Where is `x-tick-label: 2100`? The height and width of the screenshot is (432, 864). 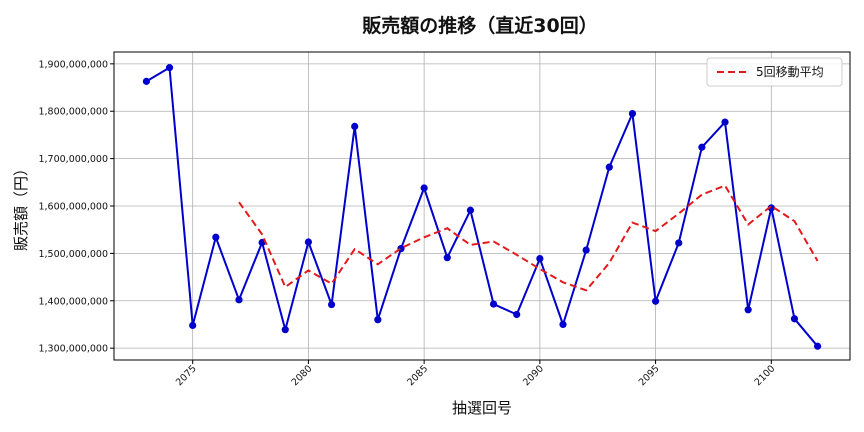
x-tick-label: 2100 is located at coordinates (765, 375).